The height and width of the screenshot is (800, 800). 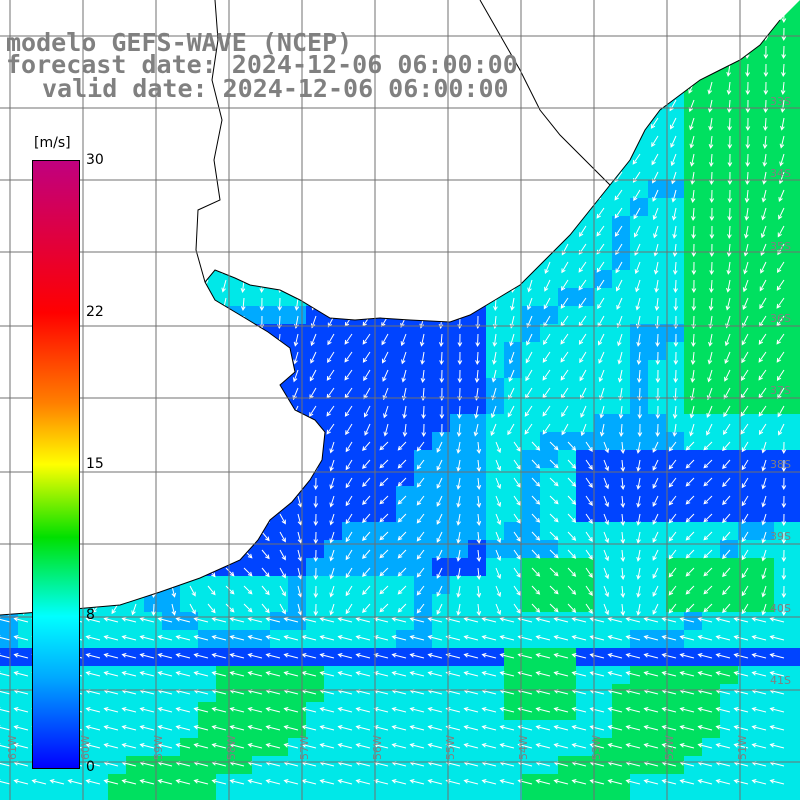 I want to click on latitude-label: 39S, so click(x=780, y=536).